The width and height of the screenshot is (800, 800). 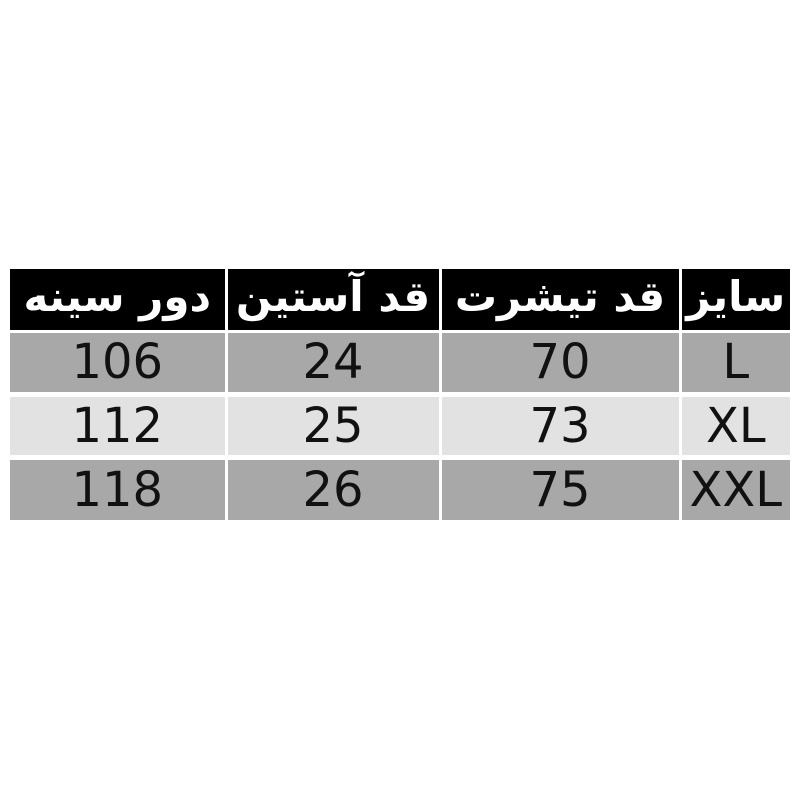 What do you see at coordinates (332, 362) in the screenshot?
I see `cell-sleeve-length: 24` at bounding box center [332, 362].